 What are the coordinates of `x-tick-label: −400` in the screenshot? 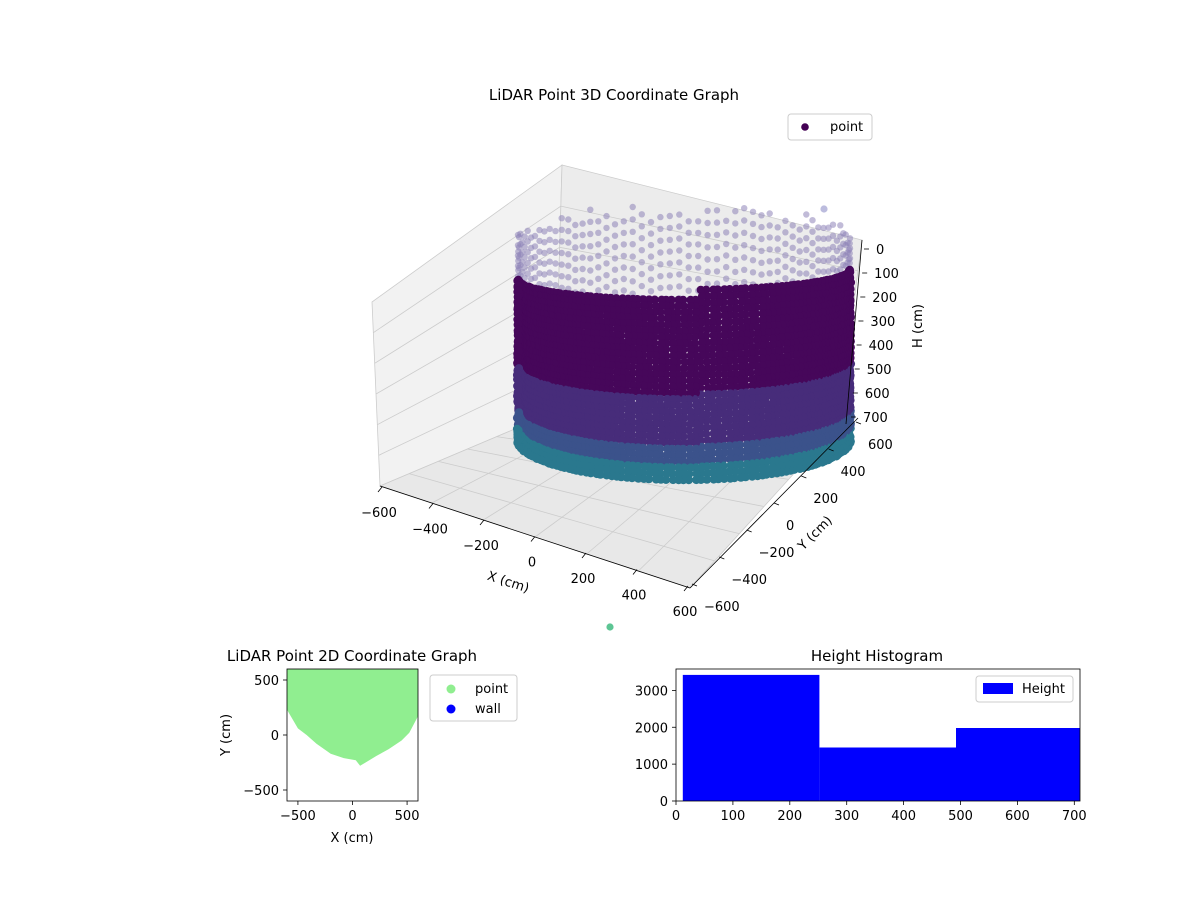 It's located at (430, 530).